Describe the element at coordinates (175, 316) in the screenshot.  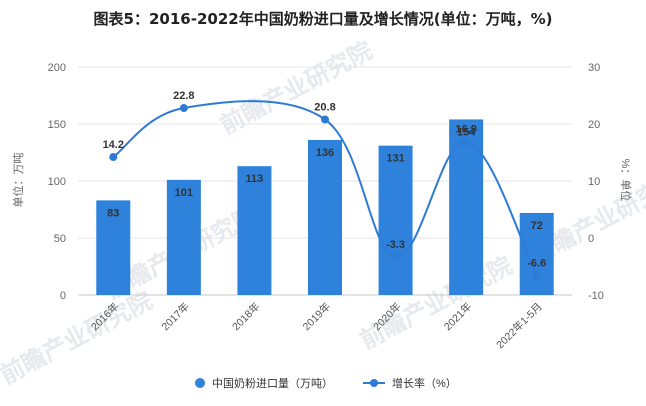
I see `category-label: 2017年` at that location.